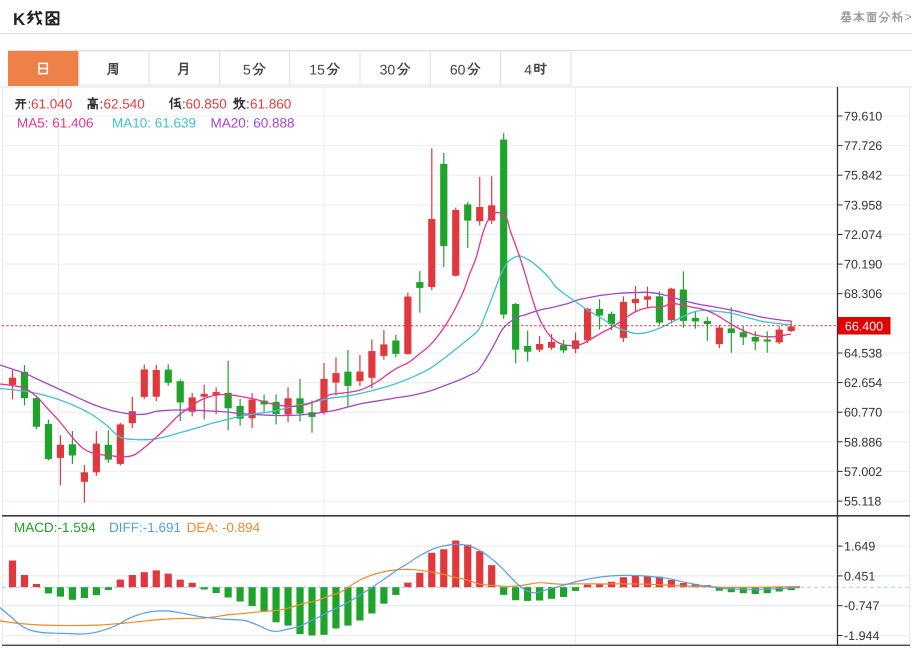 The image size is (912, 648). I want to click on svg-text: 68.306, so click(863, 294).